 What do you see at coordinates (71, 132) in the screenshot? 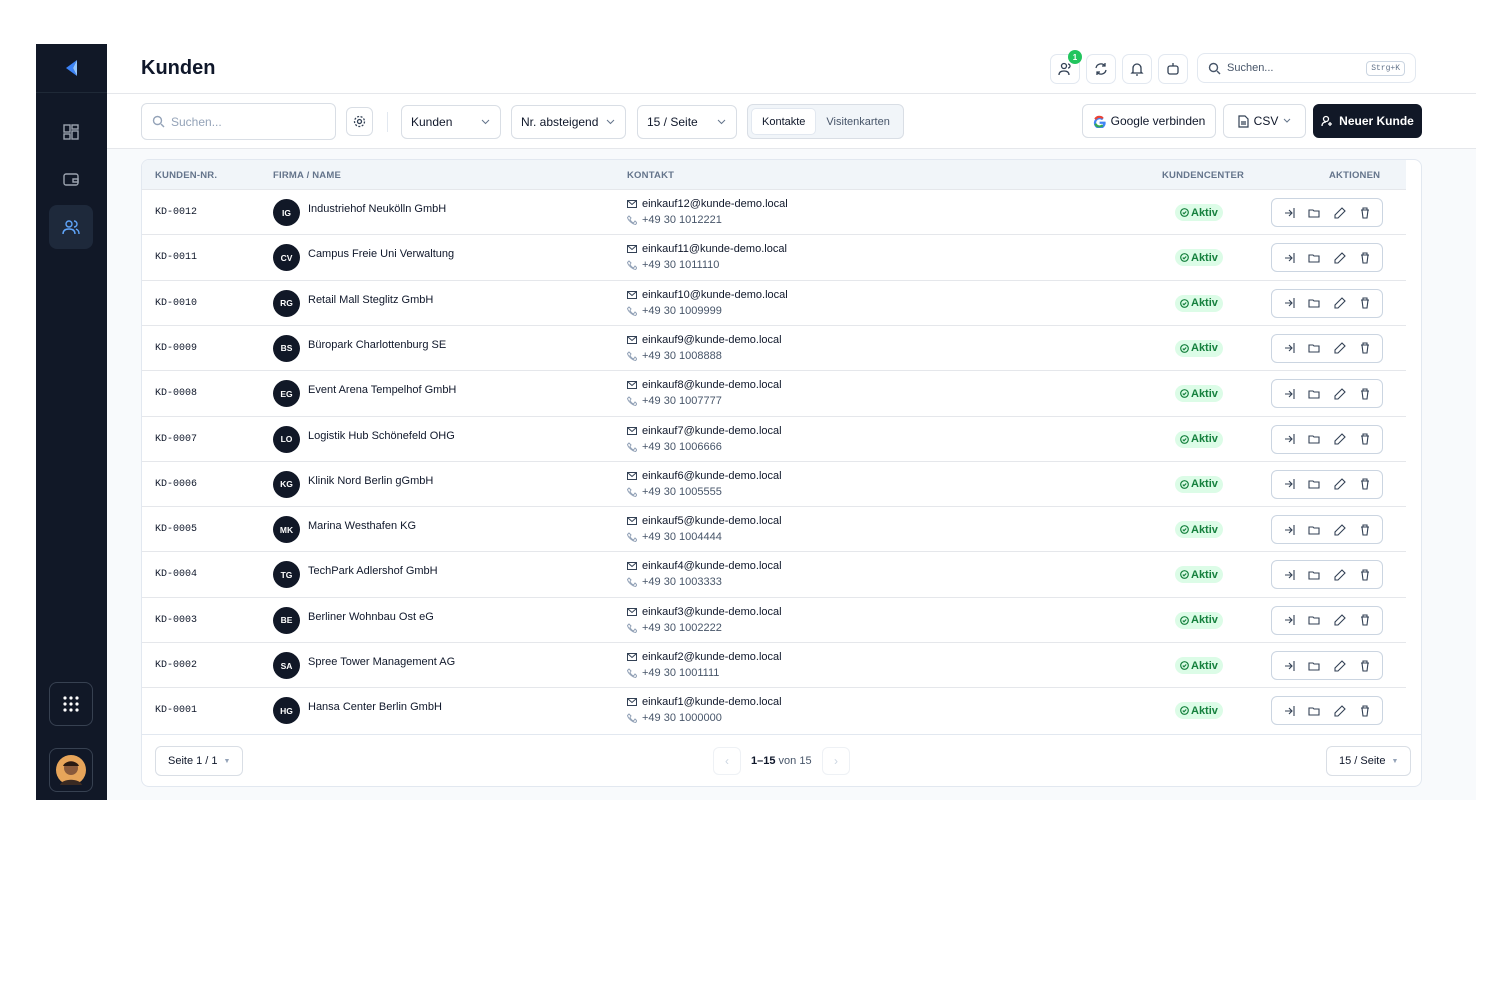
I see `nav-dashboard` at bounding box center [71, 132].